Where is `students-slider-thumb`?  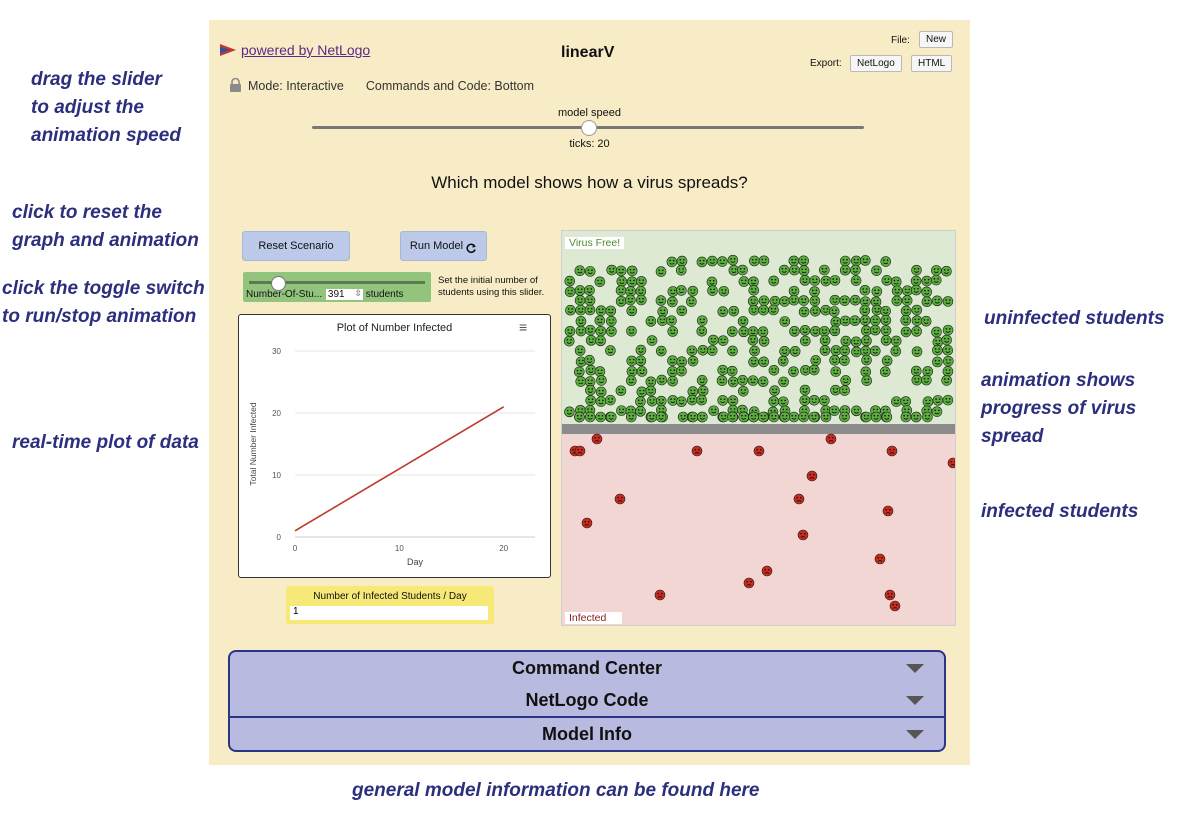 students-slider-thumb is located at coordinates (278, 283).